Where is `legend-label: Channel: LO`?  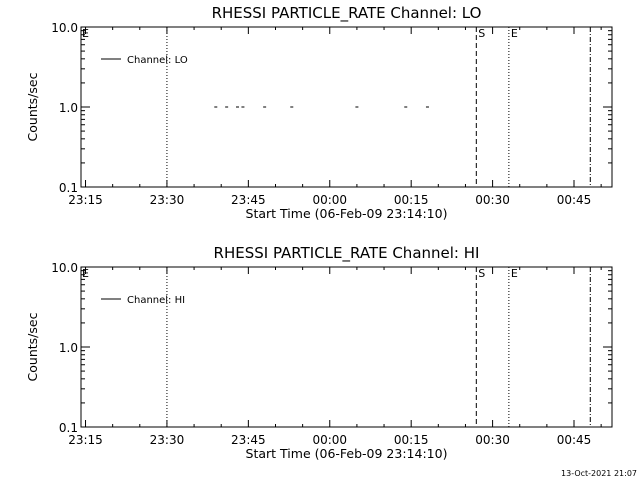
legend-label: Channel: LO is located at coordinates (157, 60).